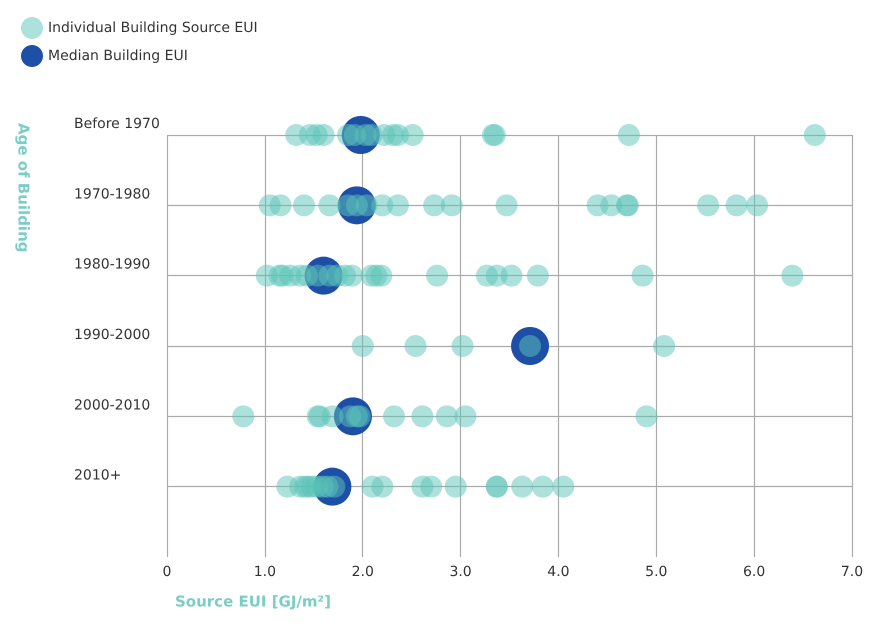 The image size is (893, 623). Describe the element at coordinates (754, 572) in the screenshot. I see `x-tick-label: 6.0` at that location.